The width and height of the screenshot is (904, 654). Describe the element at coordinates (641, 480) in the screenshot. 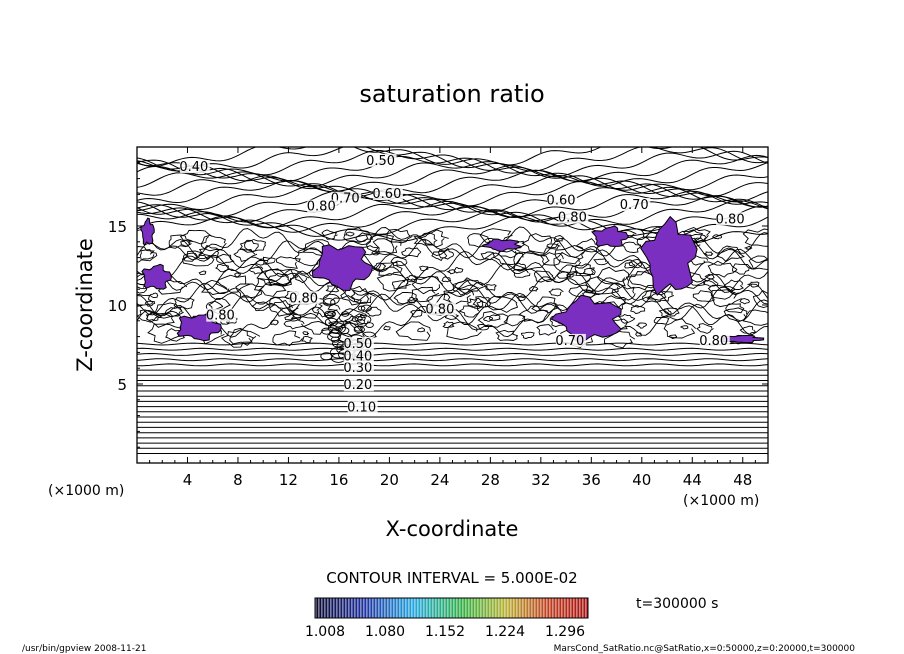

I see `x-tick-label: 40` at that location.